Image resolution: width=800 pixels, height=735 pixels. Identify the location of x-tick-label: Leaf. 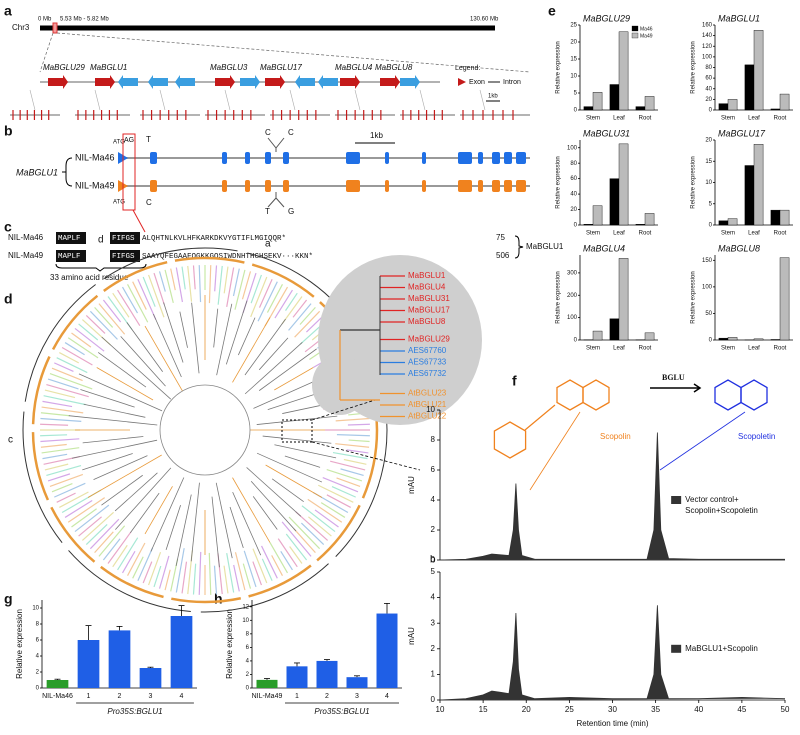
(619, 234).